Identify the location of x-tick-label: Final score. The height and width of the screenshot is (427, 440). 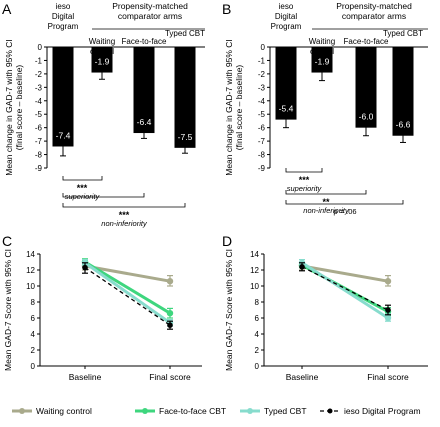
(170, 377).